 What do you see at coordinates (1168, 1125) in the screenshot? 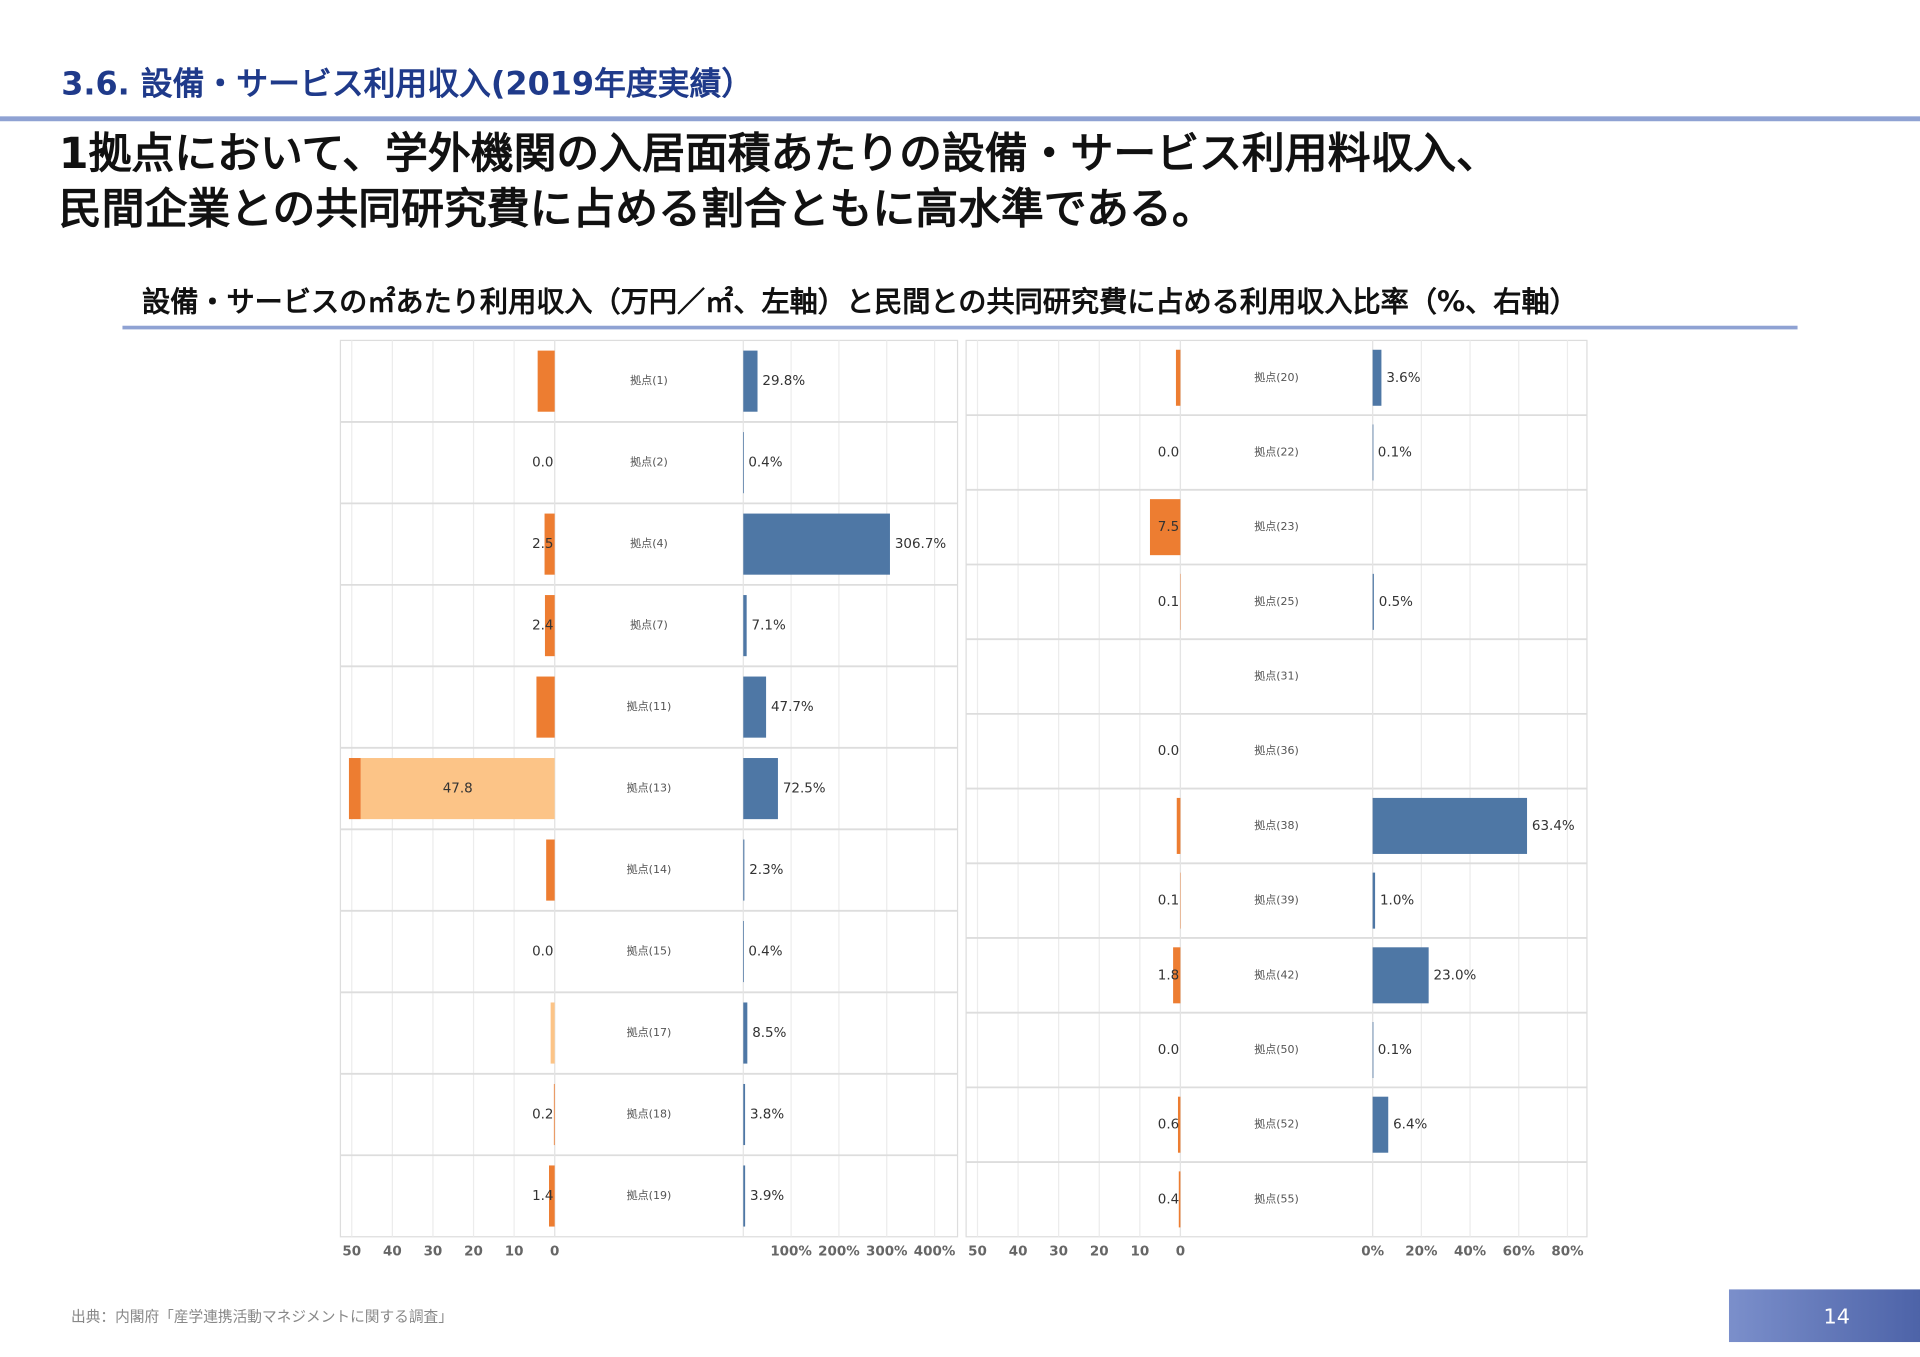
I see `data-label: 0.6` at bounding box center [1168, 1125].